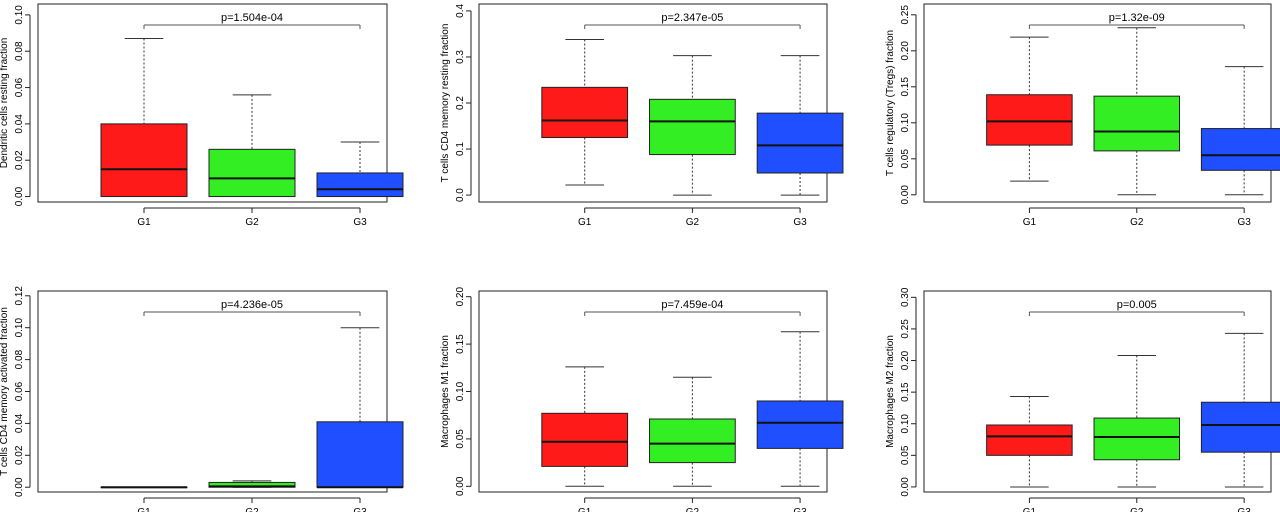 The height and width of the screenshot is (512, 1280). What do you see at coordinates (460, 11) in the screenshot?
I see `y-tick-label: 0.4` at bounding box center [460, 11].